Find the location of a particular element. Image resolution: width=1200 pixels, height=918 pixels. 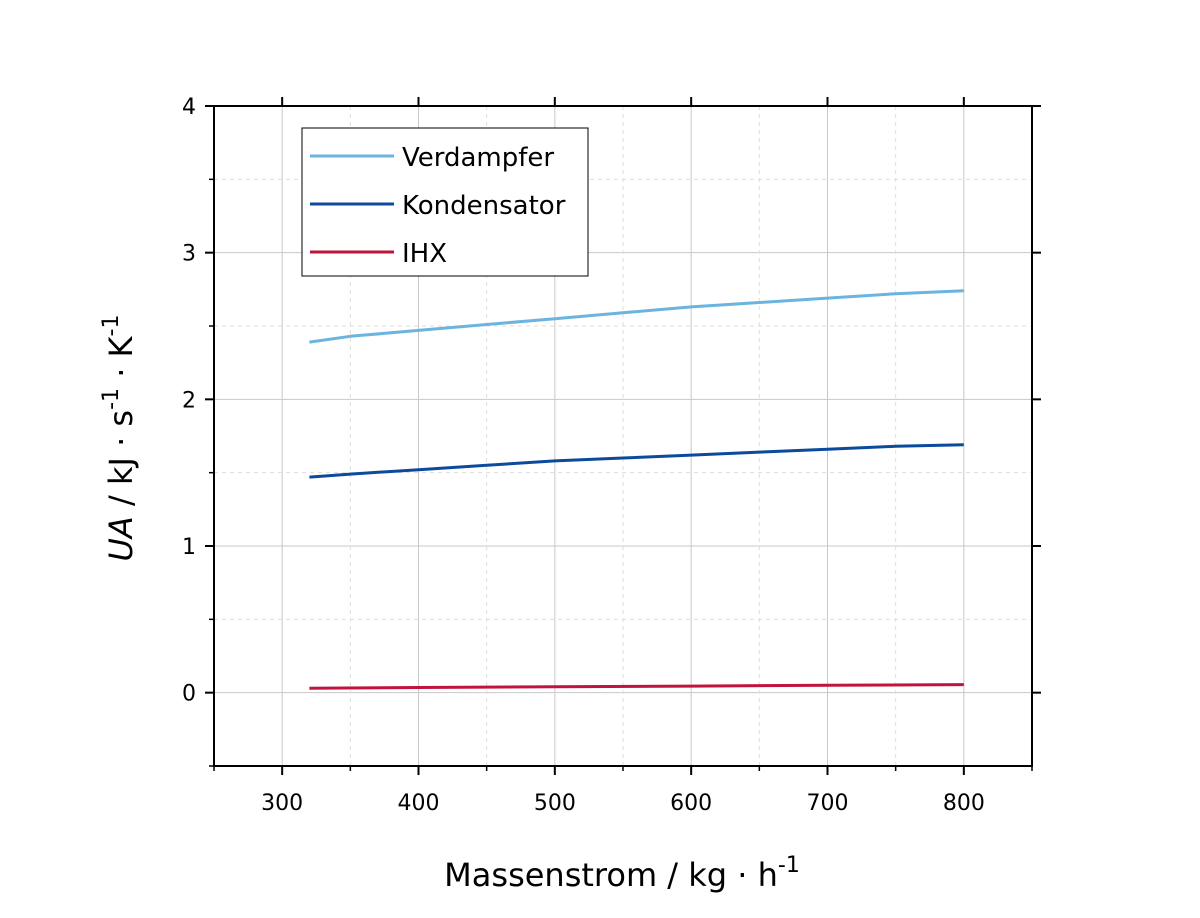

x-axis-title-main: Massenstrom / kg · h is located at coordinates (611, 875).